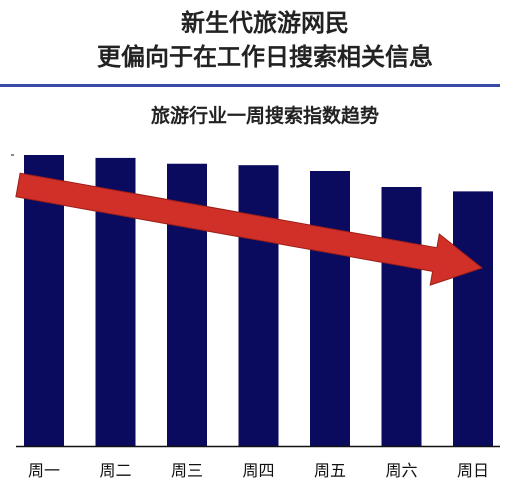 This screenshot has height=499, width=530. What do you see at coordinates (265, 40) in the screenshot?
I see `headline: 新生代旅游网民 更偏向于在工作日搜索相关信息` at bounding box center [265, 40].